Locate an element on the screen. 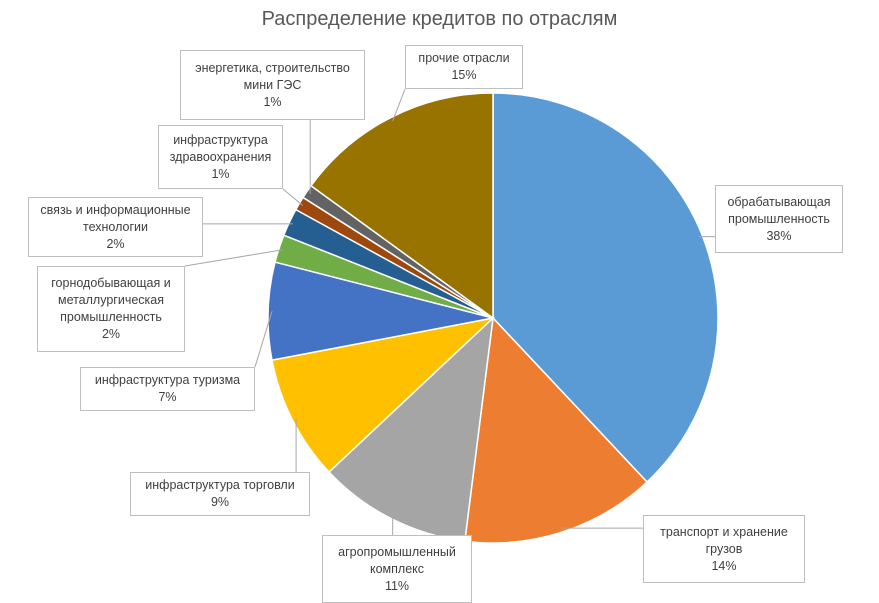  data-label: прочие отрасли 15% is located at coordinates (464, 67).